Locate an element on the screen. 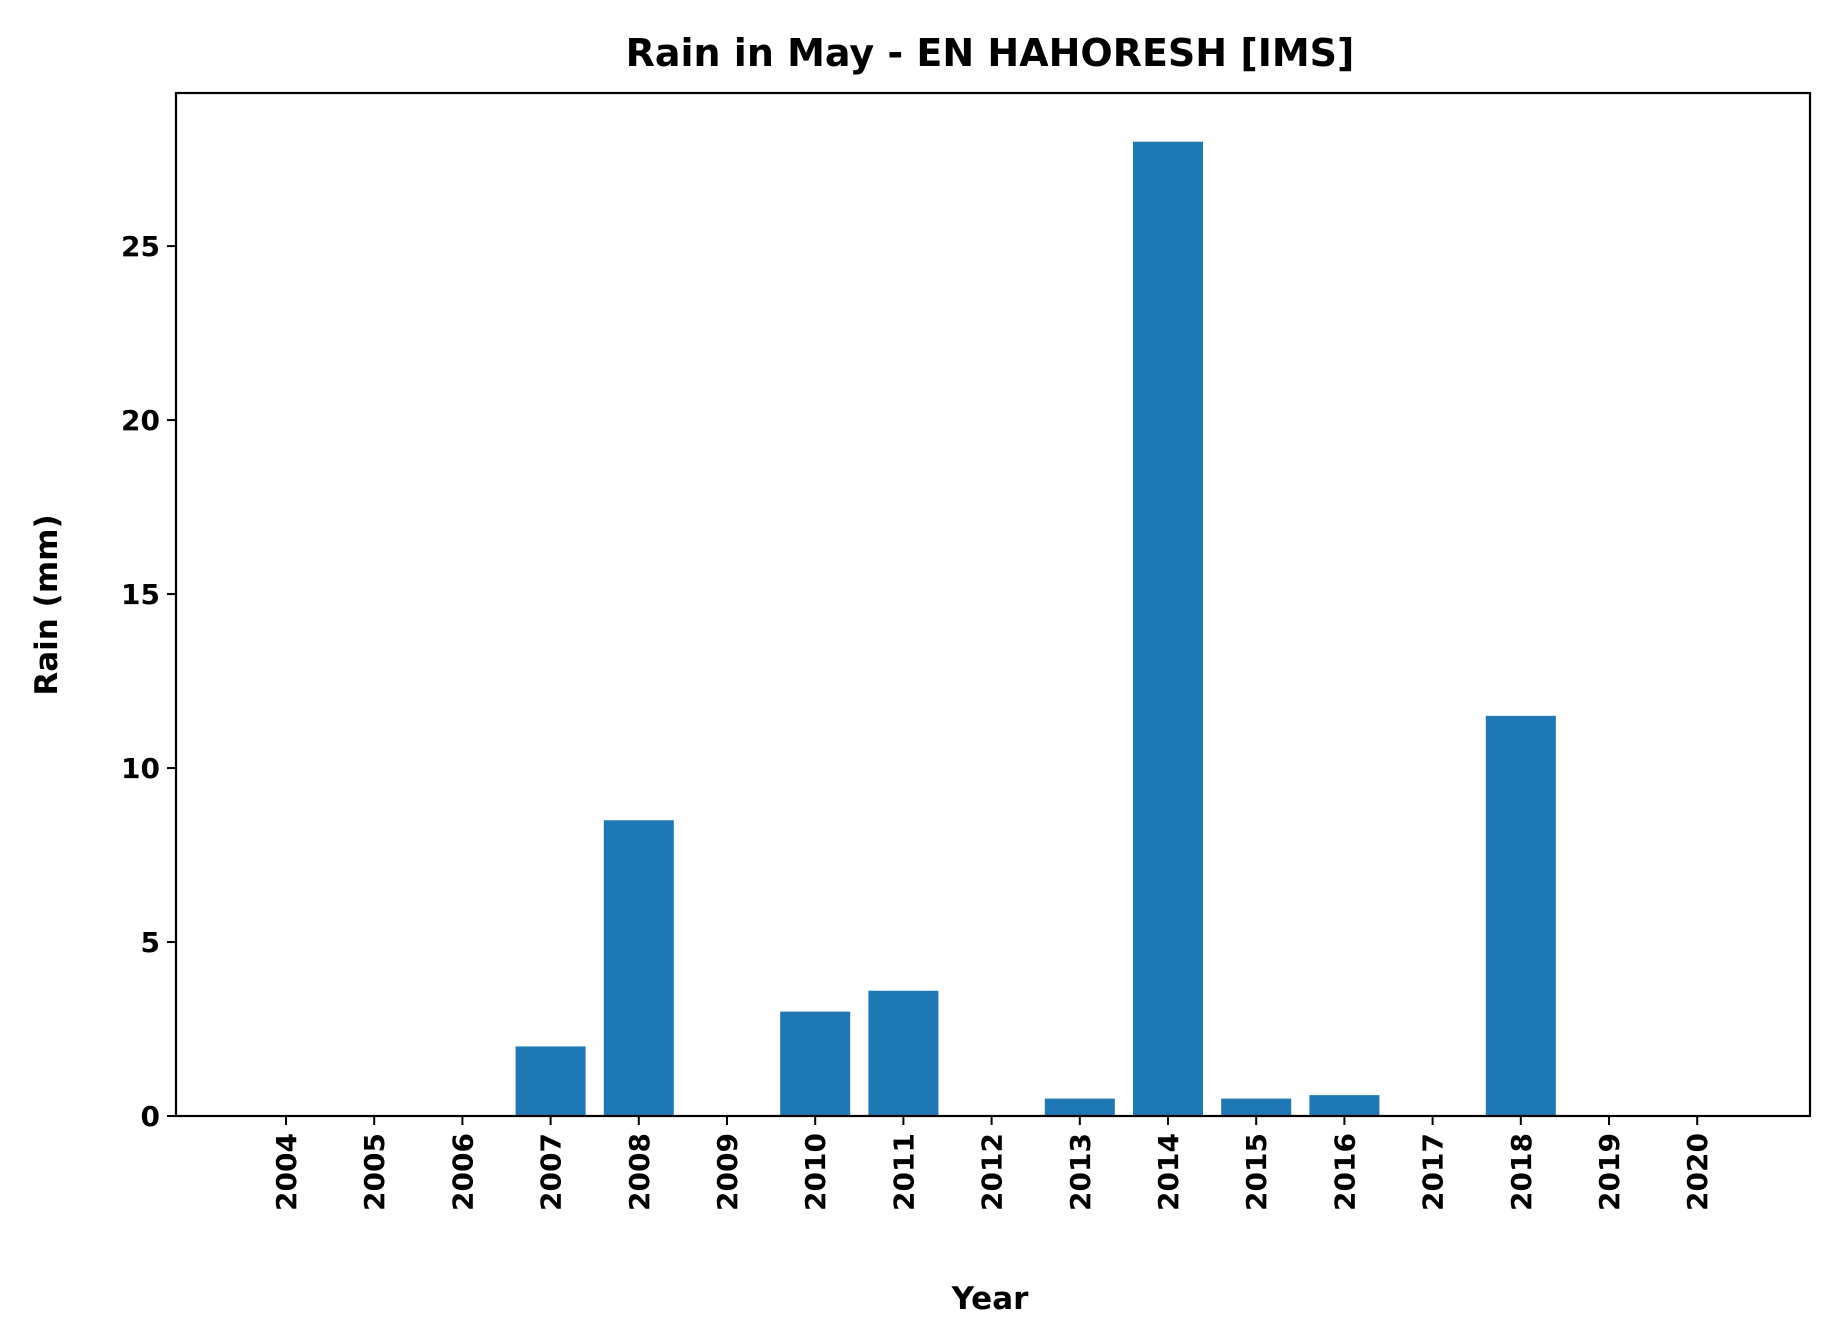  bar-2014 is located at coordinates (1168, 628).